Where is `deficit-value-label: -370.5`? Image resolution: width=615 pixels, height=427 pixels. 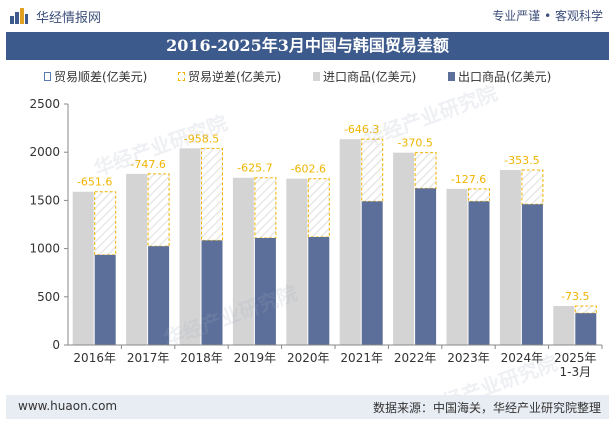 deficit-value-label: -370.5 is located at coordinates (414, 143).